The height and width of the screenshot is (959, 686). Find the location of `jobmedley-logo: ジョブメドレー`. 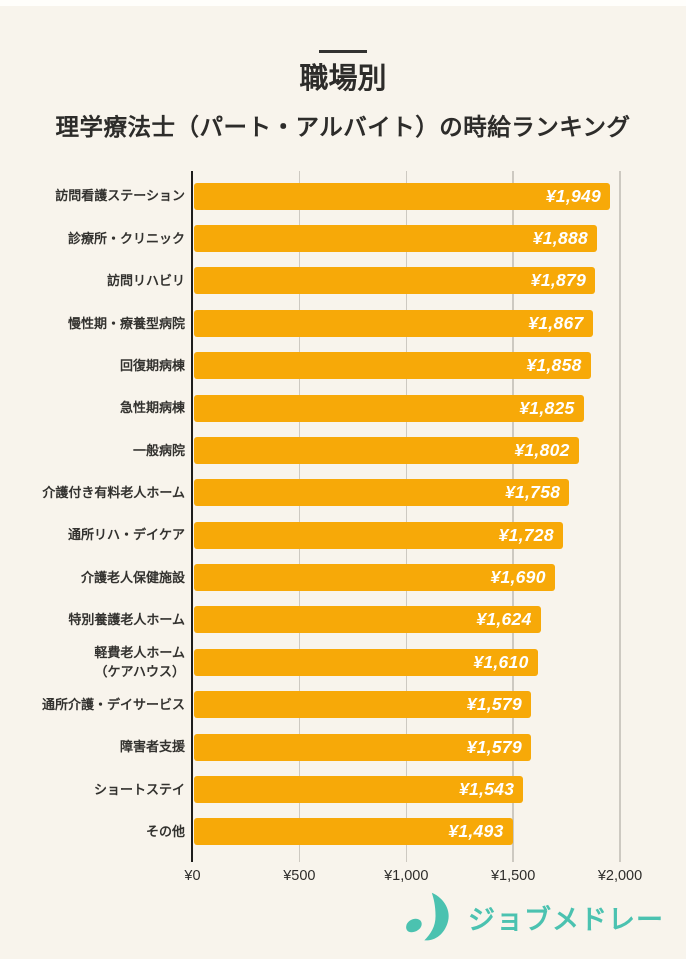

jobmedley-logo: ジョブメドレー is located at coordinates (532, 917).